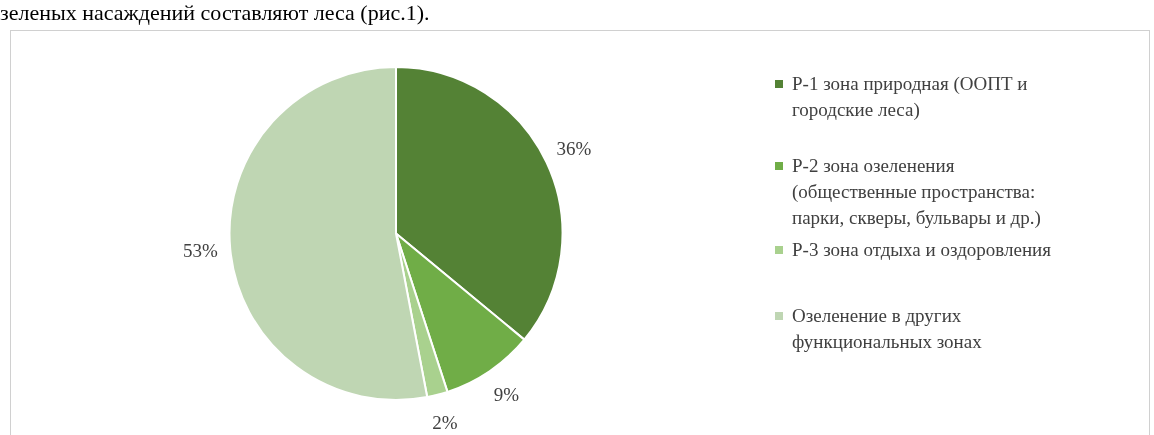 This screenshot has width=1154, height=435. What do you see at coordinates (445, 422) in the screenshot?
I see `data-label: 2%` at bounding box center [445, 422].